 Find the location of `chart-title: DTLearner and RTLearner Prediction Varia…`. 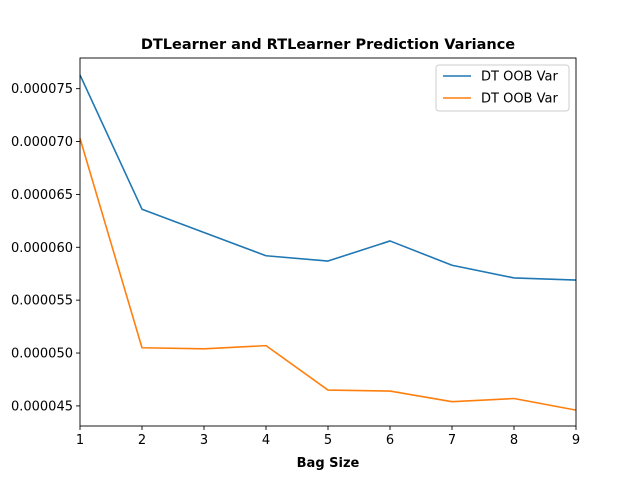

chart-title: DTLearner and RTLearner Prediction Varia… is located at coordinates (328, 45).